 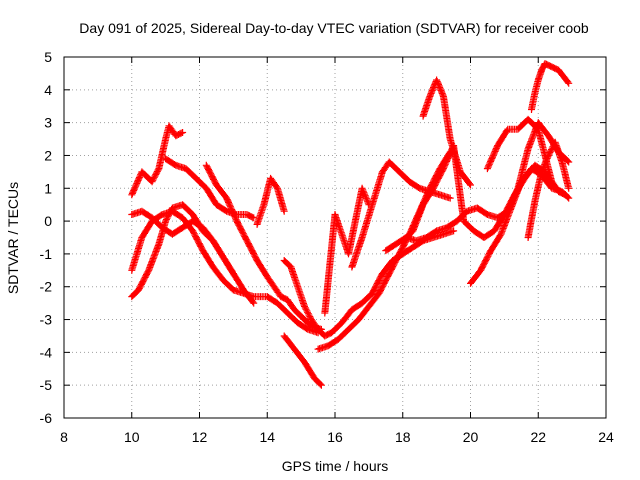 I want to click on y-tick-label: 5, so click(x=48, y=57).